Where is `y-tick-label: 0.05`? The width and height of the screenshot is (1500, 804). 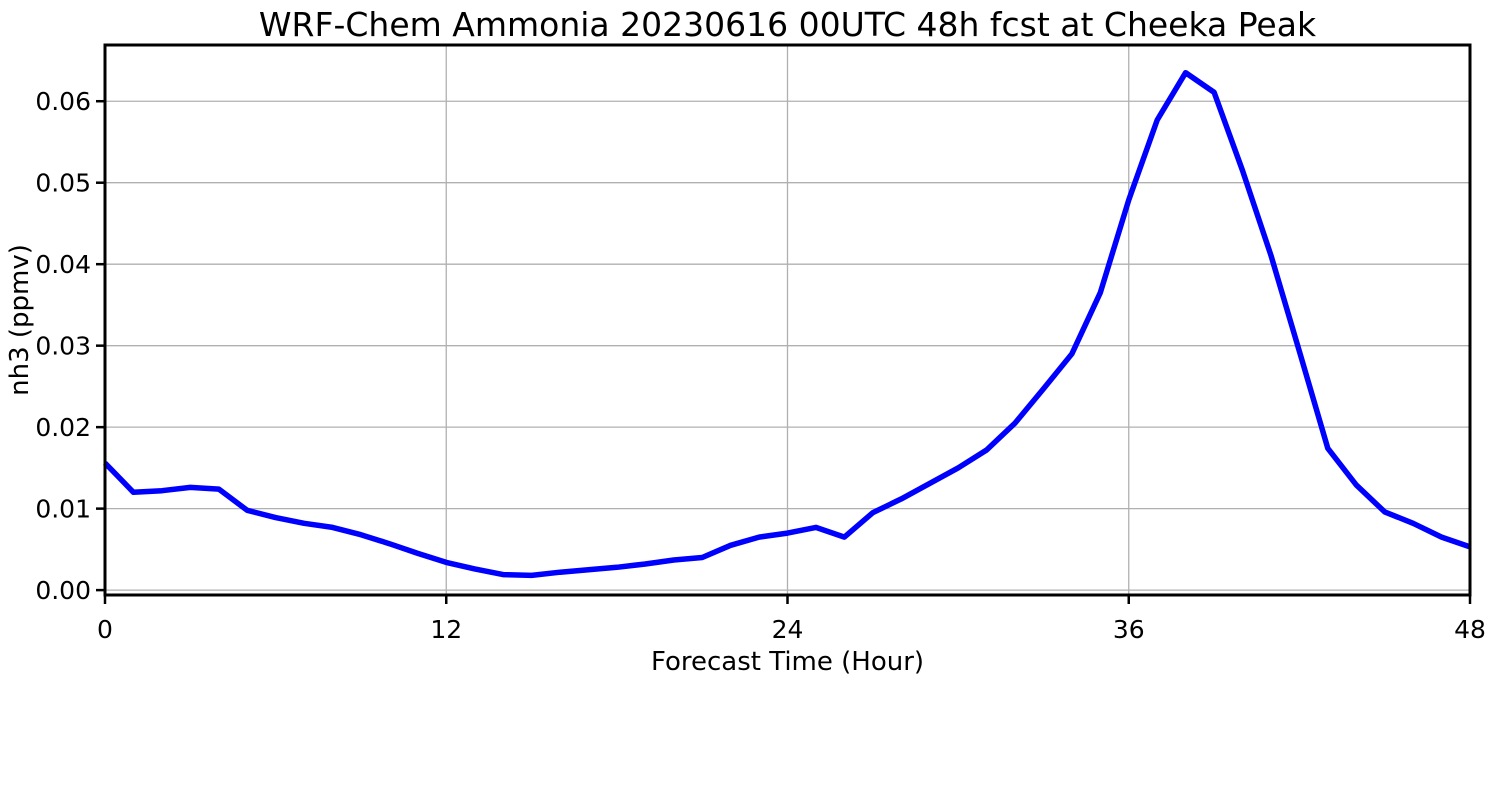 y-tick-label: 0.05 is located at coordinates (63, 183).